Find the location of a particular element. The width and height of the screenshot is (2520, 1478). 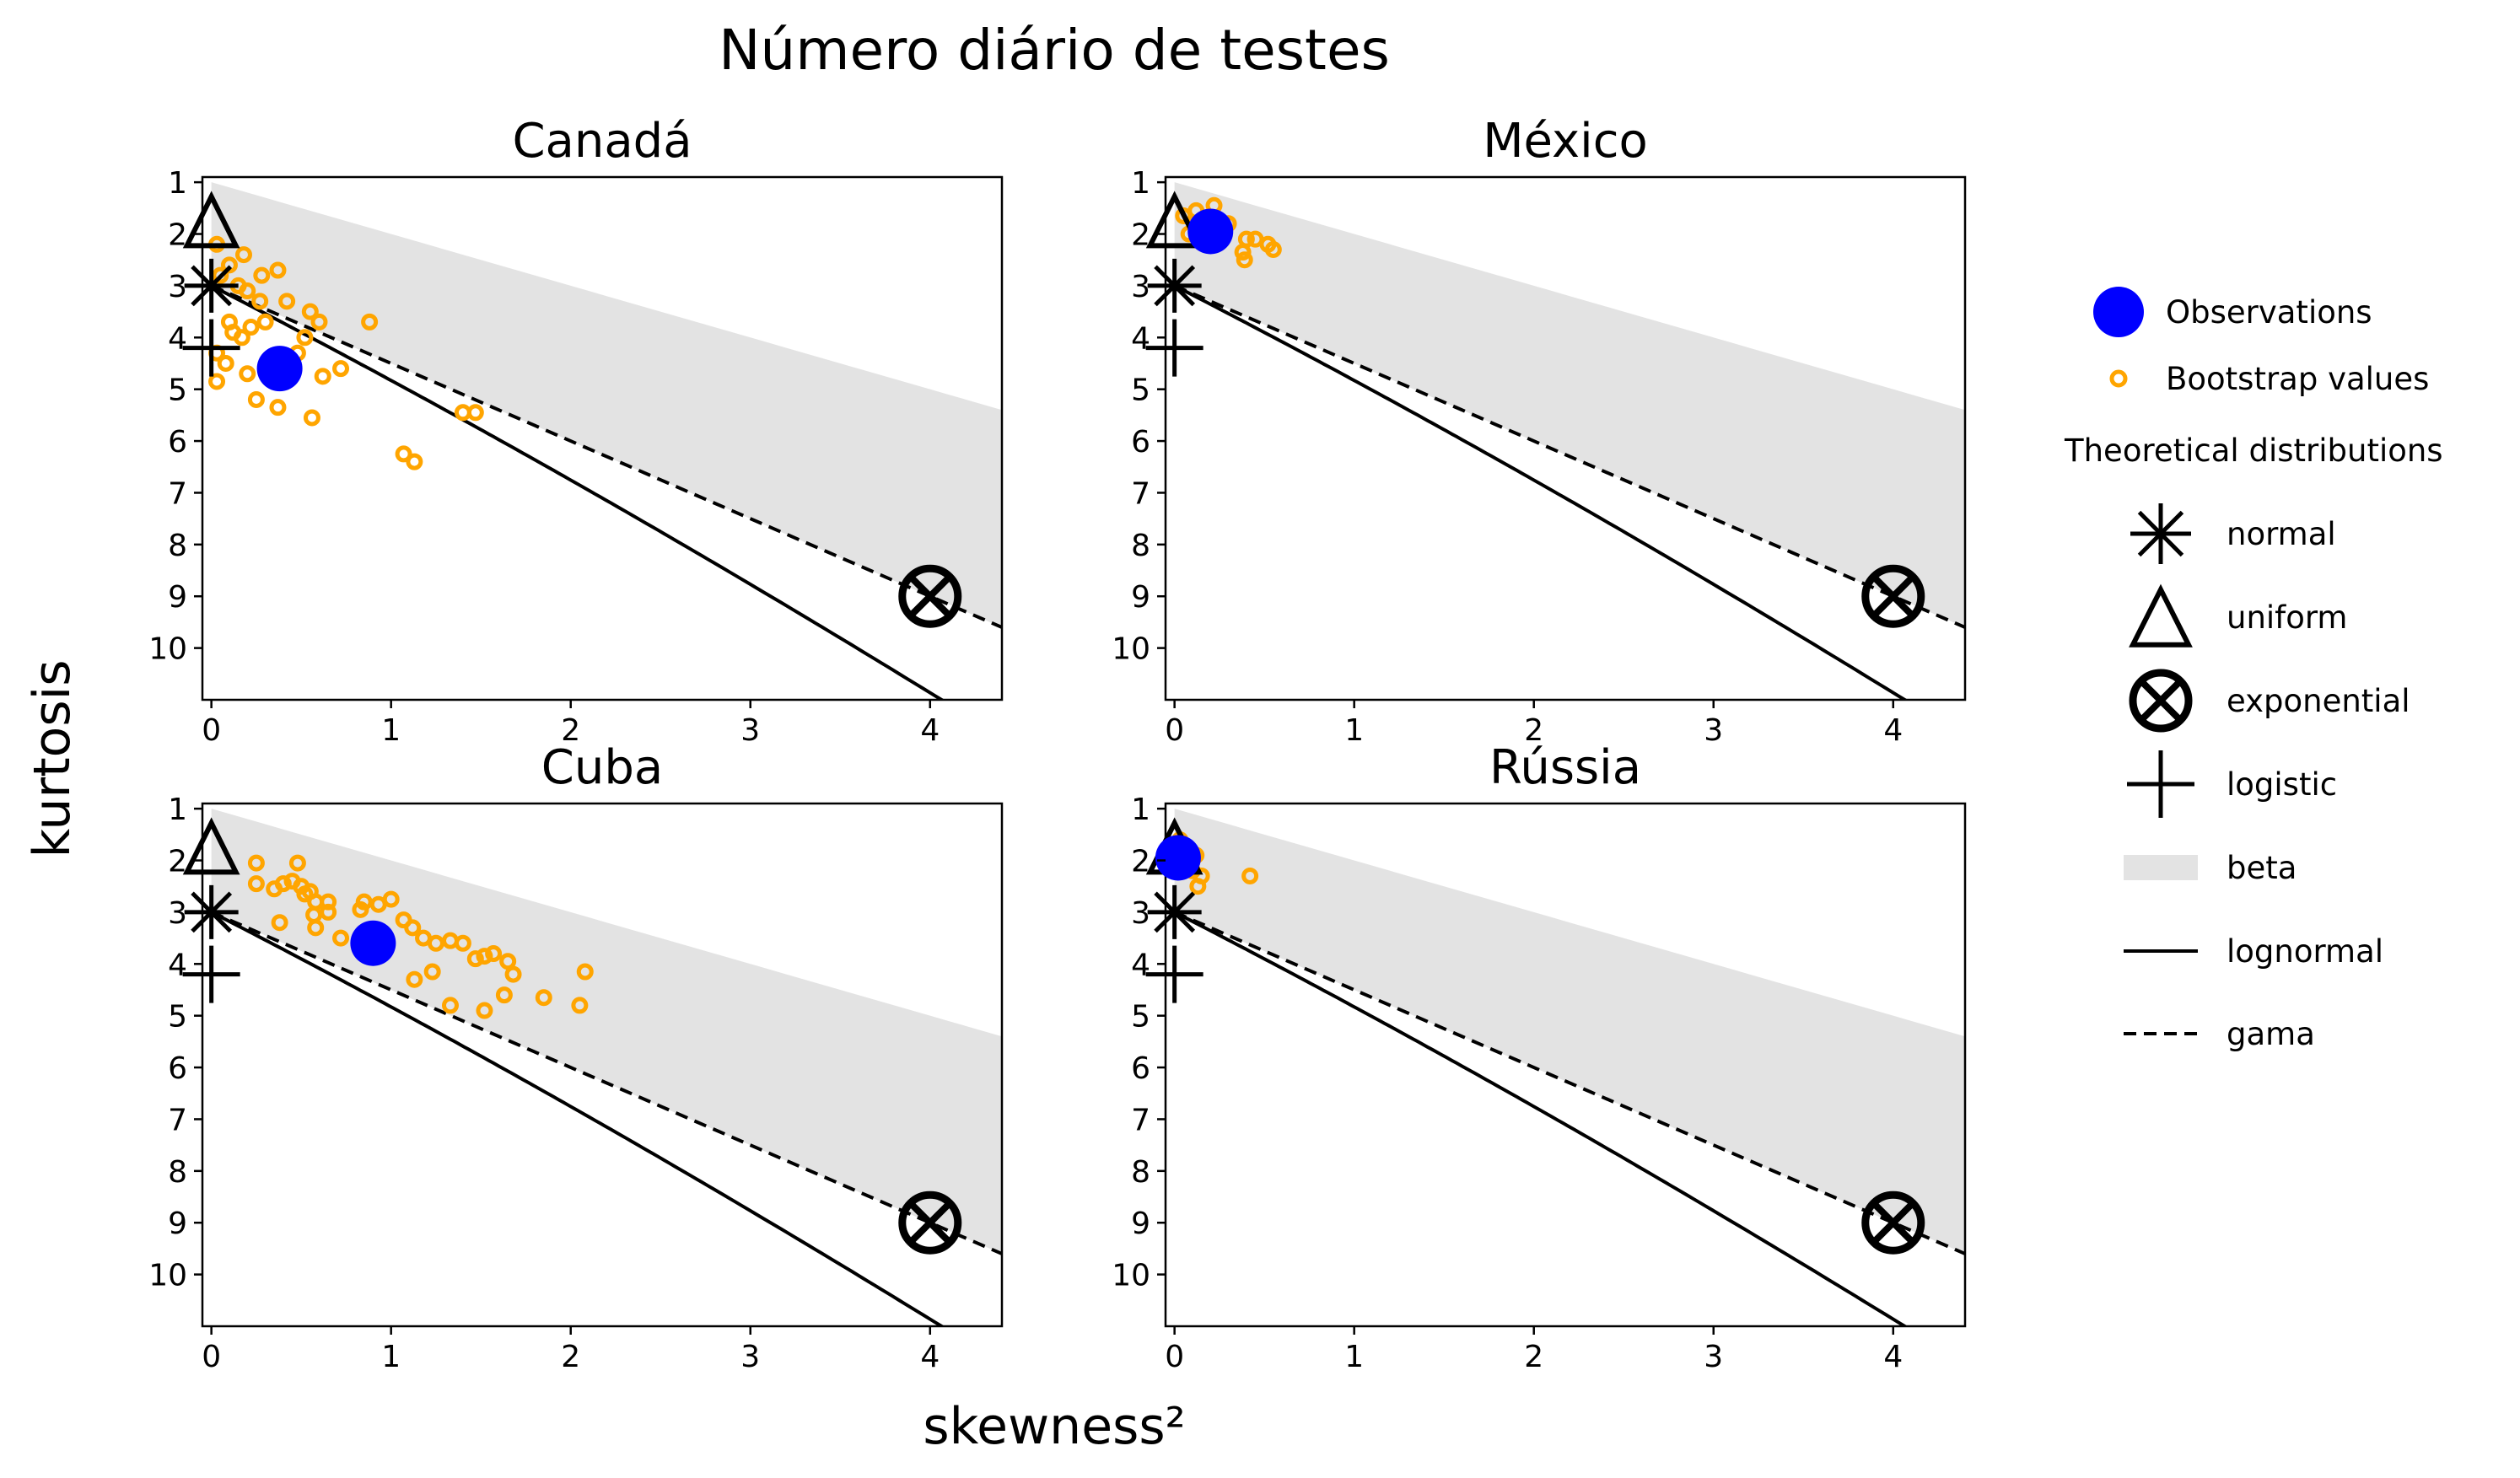

subplot-3: 0 1 2 3 4 1 2 3 4 5 6 7 8 9 10 Cuba is located at coordinates (576, 1057).